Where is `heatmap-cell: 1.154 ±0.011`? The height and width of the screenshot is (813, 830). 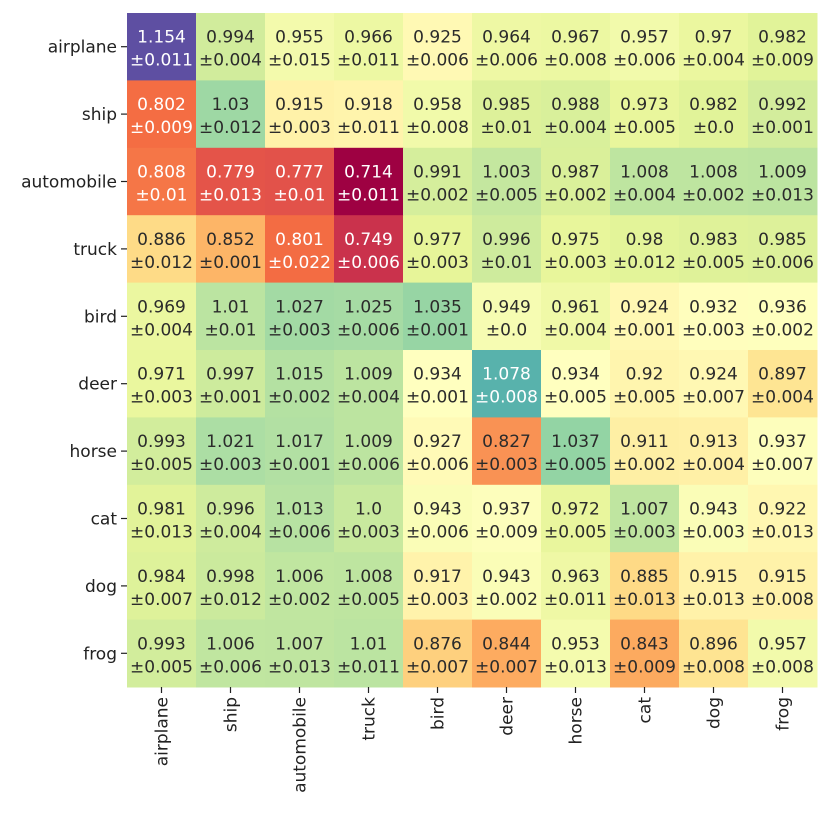
heatmap-cell: 1.154 ±0.011 is located at coordinates (162, 47).